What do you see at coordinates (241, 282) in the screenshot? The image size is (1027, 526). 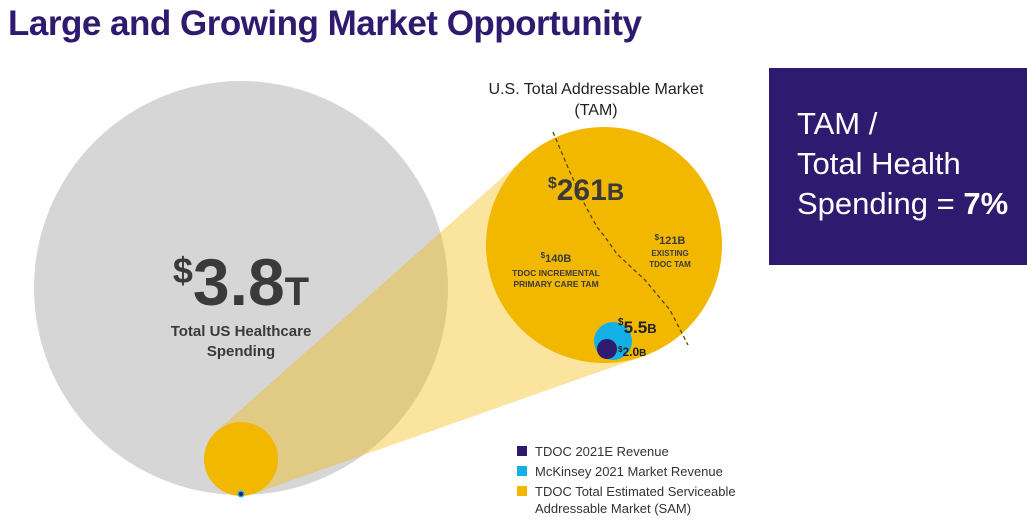 I see `total-spending-value: $3.8T` at bounding box center [241, 282].